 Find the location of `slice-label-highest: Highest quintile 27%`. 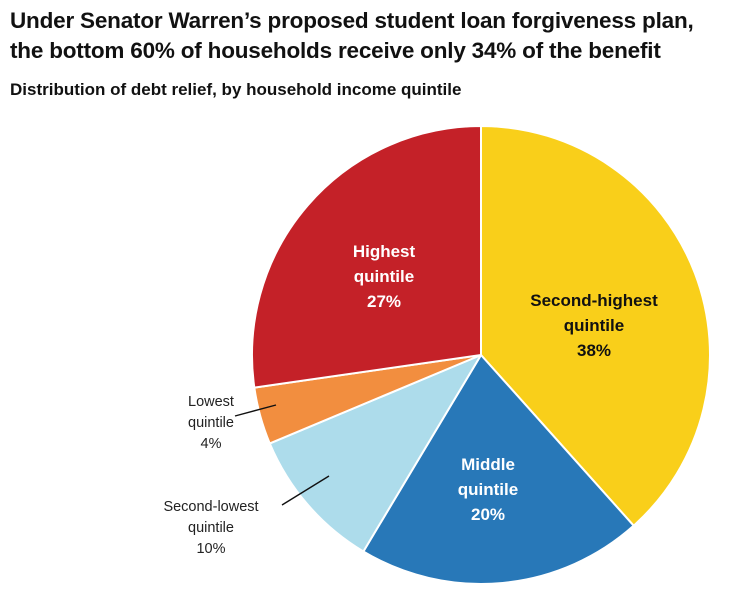

slice-label-highest: Highest quintile 27% is located at coordinates (384, 276).